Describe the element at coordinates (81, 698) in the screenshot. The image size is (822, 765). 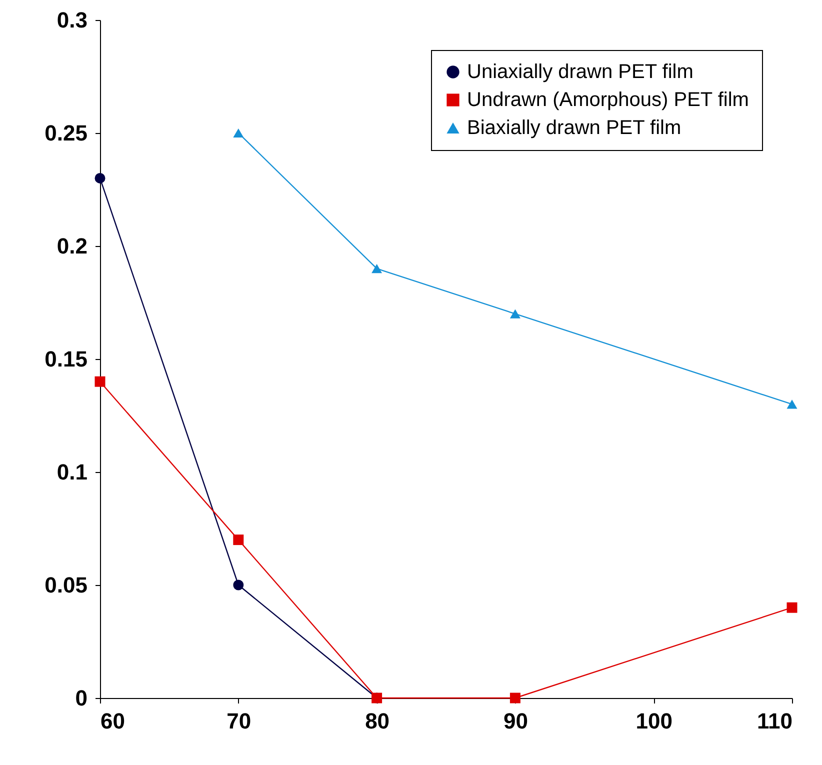
I see `y-tick-label: 0` at that location.